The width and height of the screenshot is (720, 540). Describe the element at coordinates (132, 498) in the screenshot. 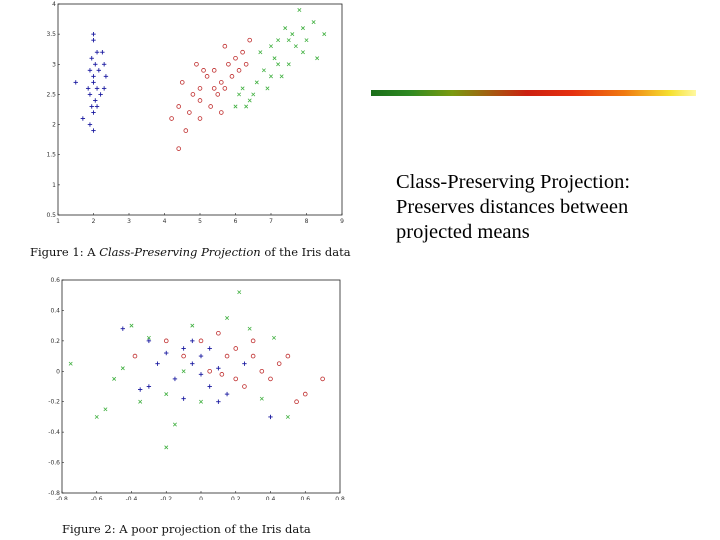

I see `x-tick-label: -0.4` at that location.